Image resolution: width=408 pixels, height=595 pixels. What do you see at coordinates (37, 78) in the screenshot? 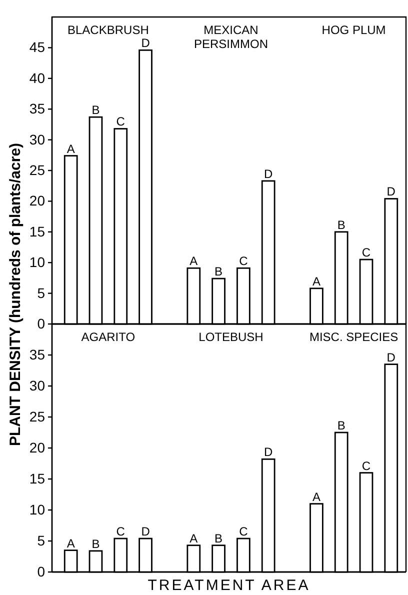
I see `y-tick-label: 40` at bounding box center [37, 78].